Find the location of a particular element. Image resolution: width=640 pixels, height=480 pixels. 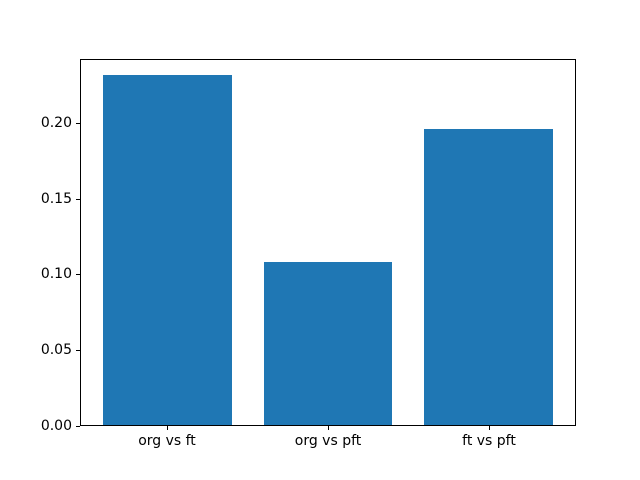

x-tick-label-org-vs-ft: org vs ft is located at coordinates (167, 441).